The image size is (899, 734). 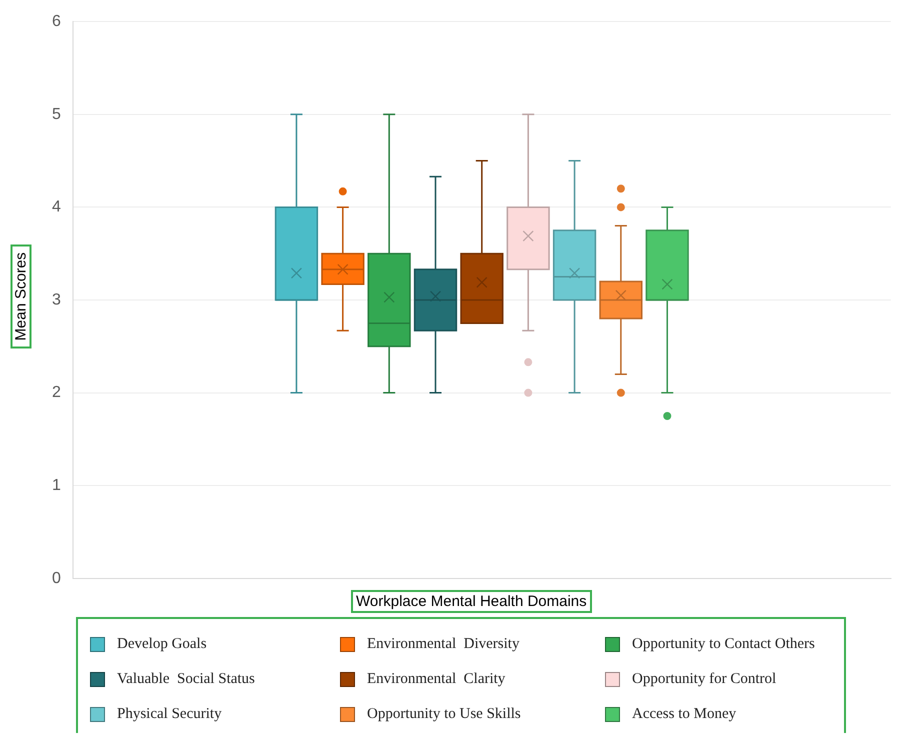 What do you see at coordinates (56, 485) in the screenshot?
I see `y-tick-label: 1` at bounding box center [56, 485].